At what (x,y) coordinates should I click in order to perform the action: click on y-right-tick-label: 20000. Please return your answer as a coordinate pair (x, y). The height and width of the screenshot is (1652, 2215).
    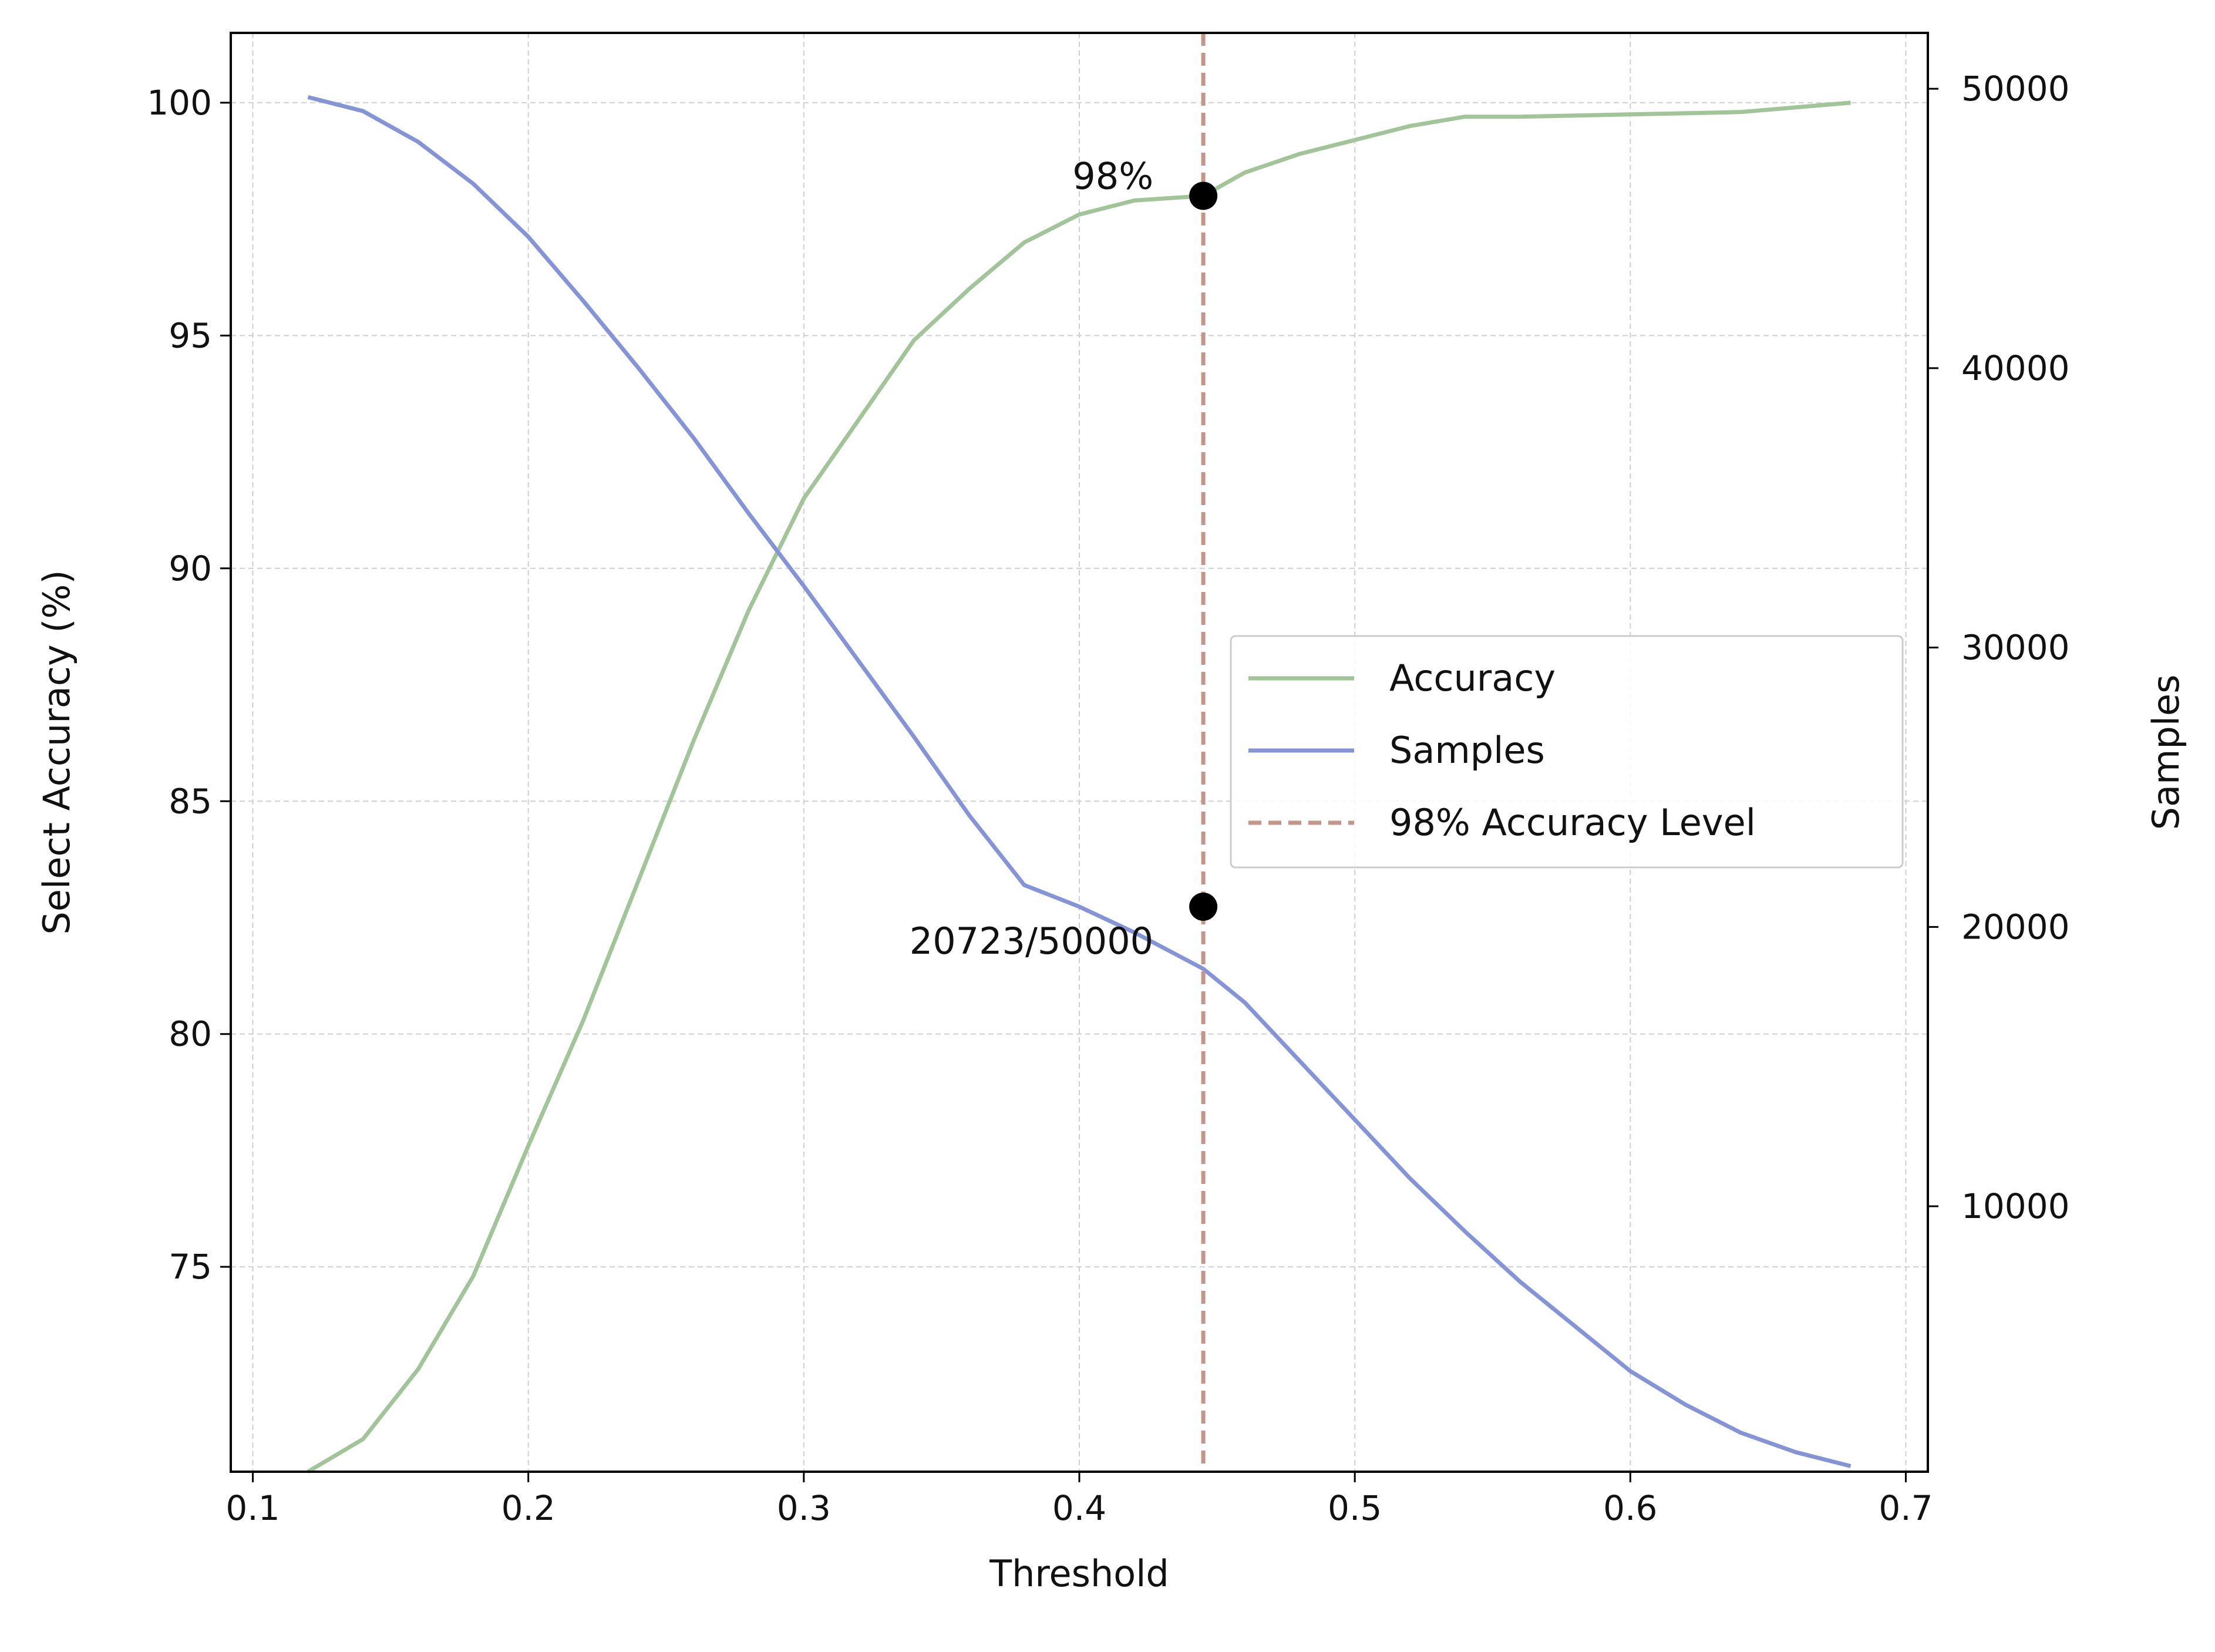
    Looking at the image, I should click on (2015, 927).